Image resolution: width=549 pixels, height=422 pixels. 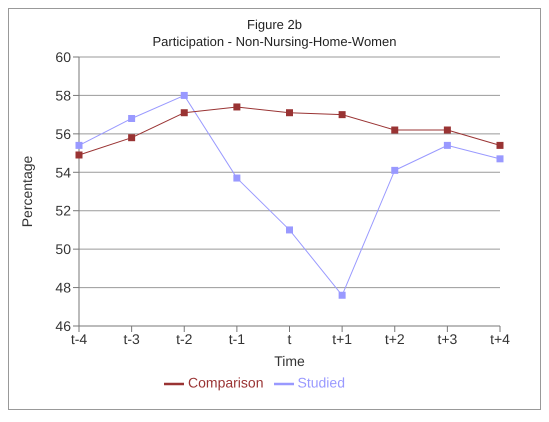 I want to click on x-tick-label: t-2, so click(x=184, y=338).